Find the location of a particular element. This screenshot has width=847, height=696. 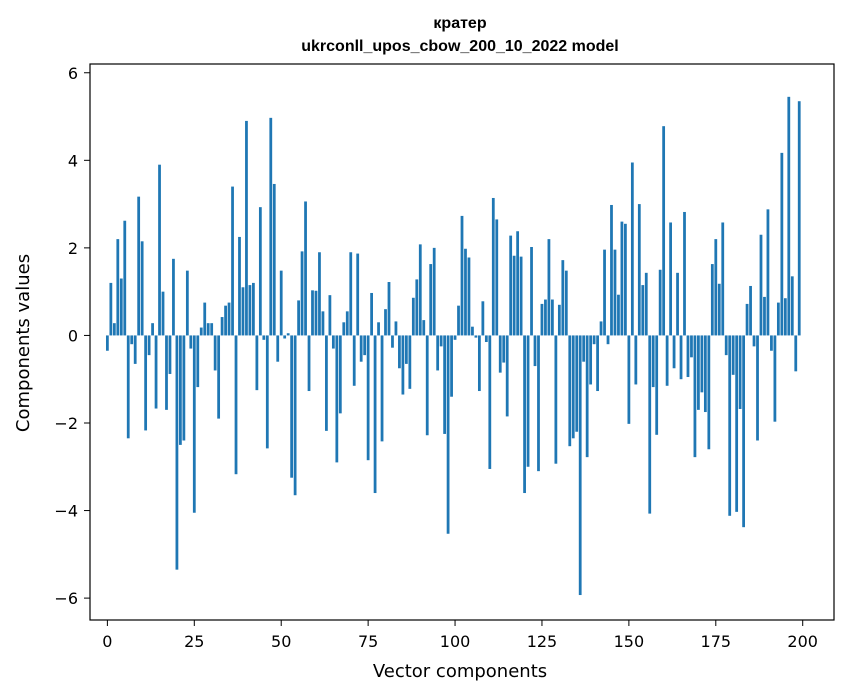

x-tick-label: 200 is located at coordinates (802, 641).